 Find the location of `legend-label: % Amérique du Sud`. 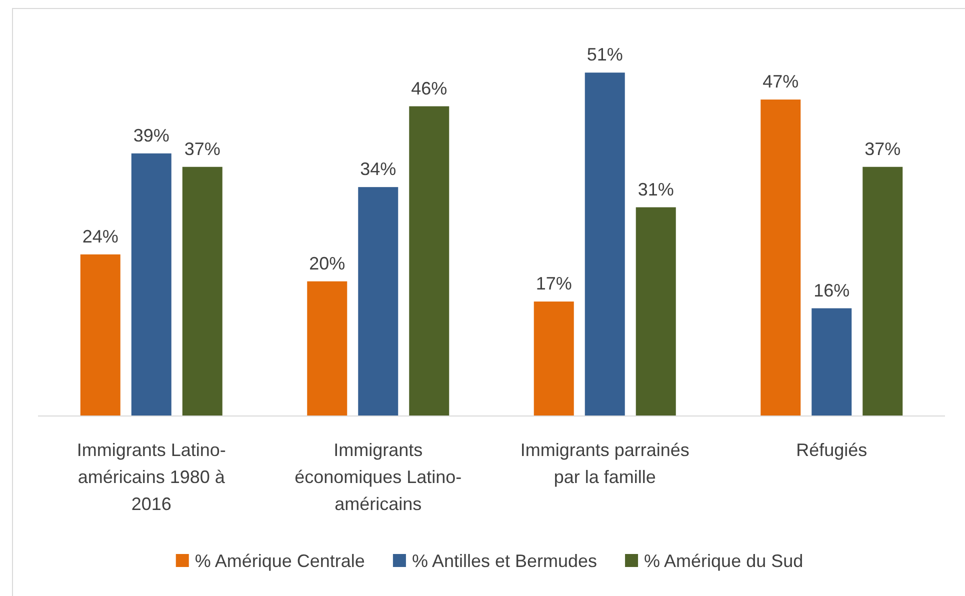

legend-label: % Amérique du Sud is located at coordinates (724, 561).